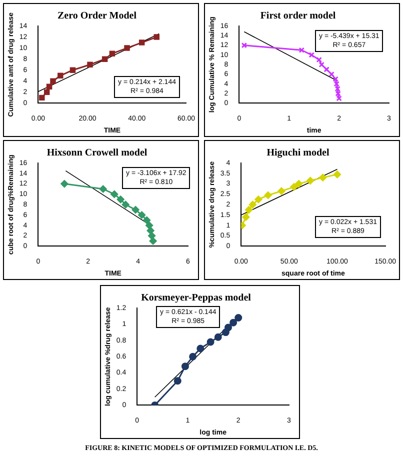  Describe the element at coordinates (196, 298) in the screenshot. I see `chart-title: Korsmeyer-Peppas model` at that location.